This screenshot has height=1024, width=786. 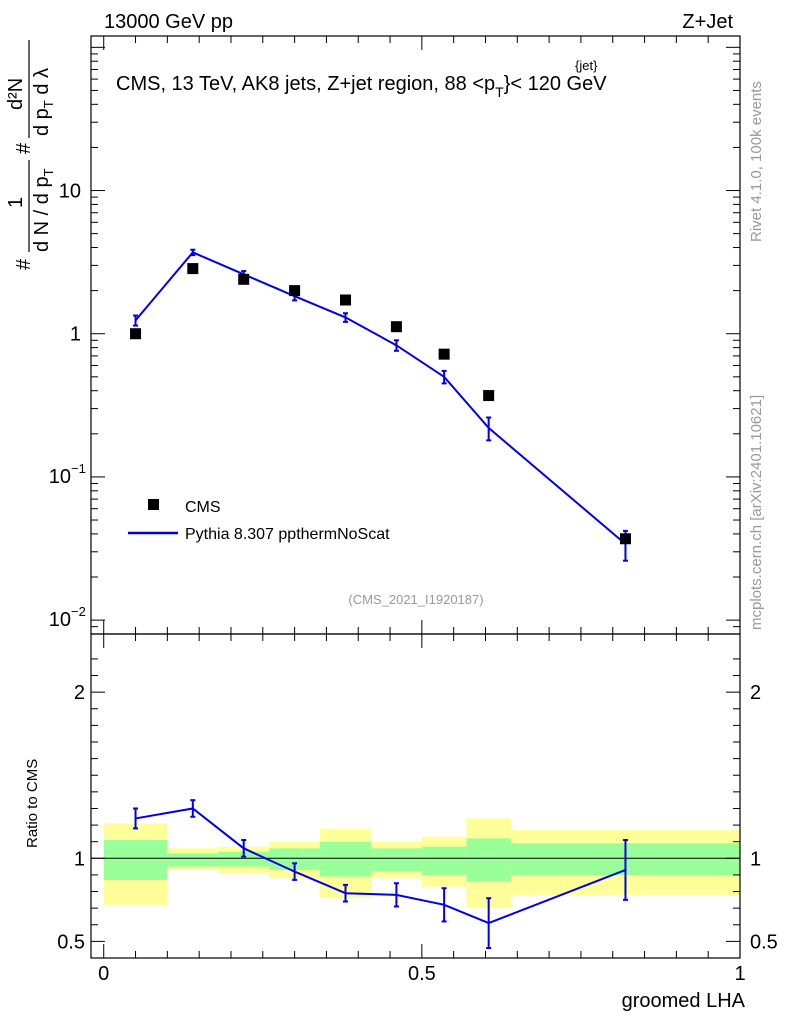 What do you see at coordinates (415, 599) in the screenshot?
I see `analysis-watermark: (CMS_2021_I1920187)` at bounding box center [415, 599].